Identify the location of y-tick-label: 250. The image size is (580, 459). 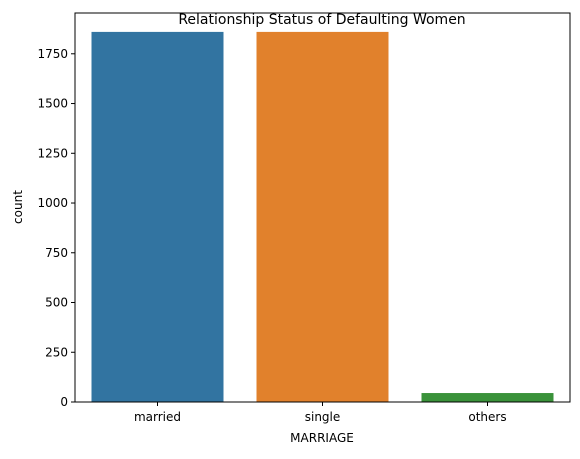
(56, 352).